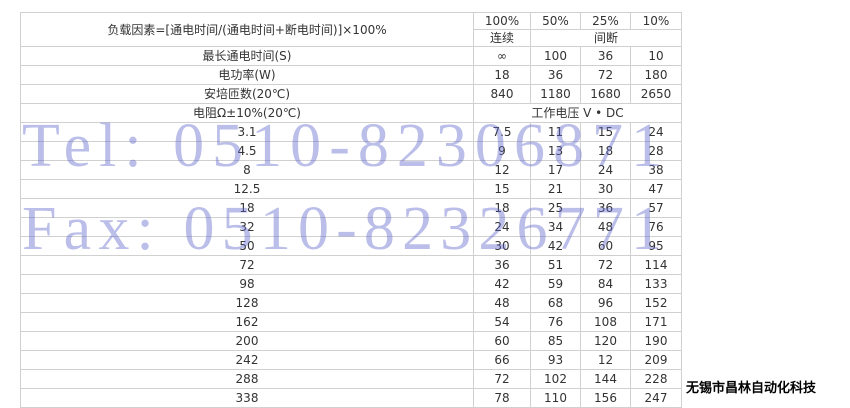 This screenshot has height=408, width=850. Describe the element at coordinates (351, 94) in the screenshot. I see `spec-row: 安培匝数(20℃) 840 1180 1680 2650` at that location.